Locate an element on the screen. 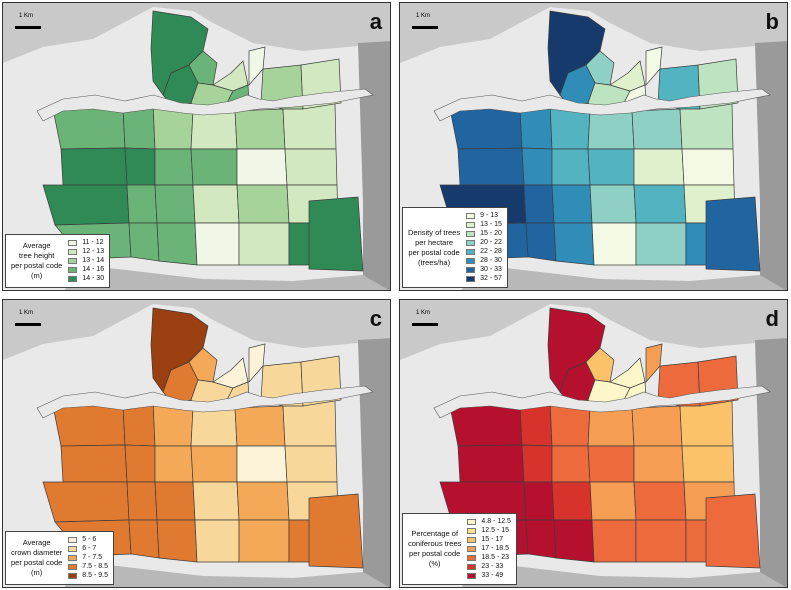 Image resolution: width=791 pixels, height=590 pixels. legend-label: 15 - 17 is located at coordinates (492, 539).